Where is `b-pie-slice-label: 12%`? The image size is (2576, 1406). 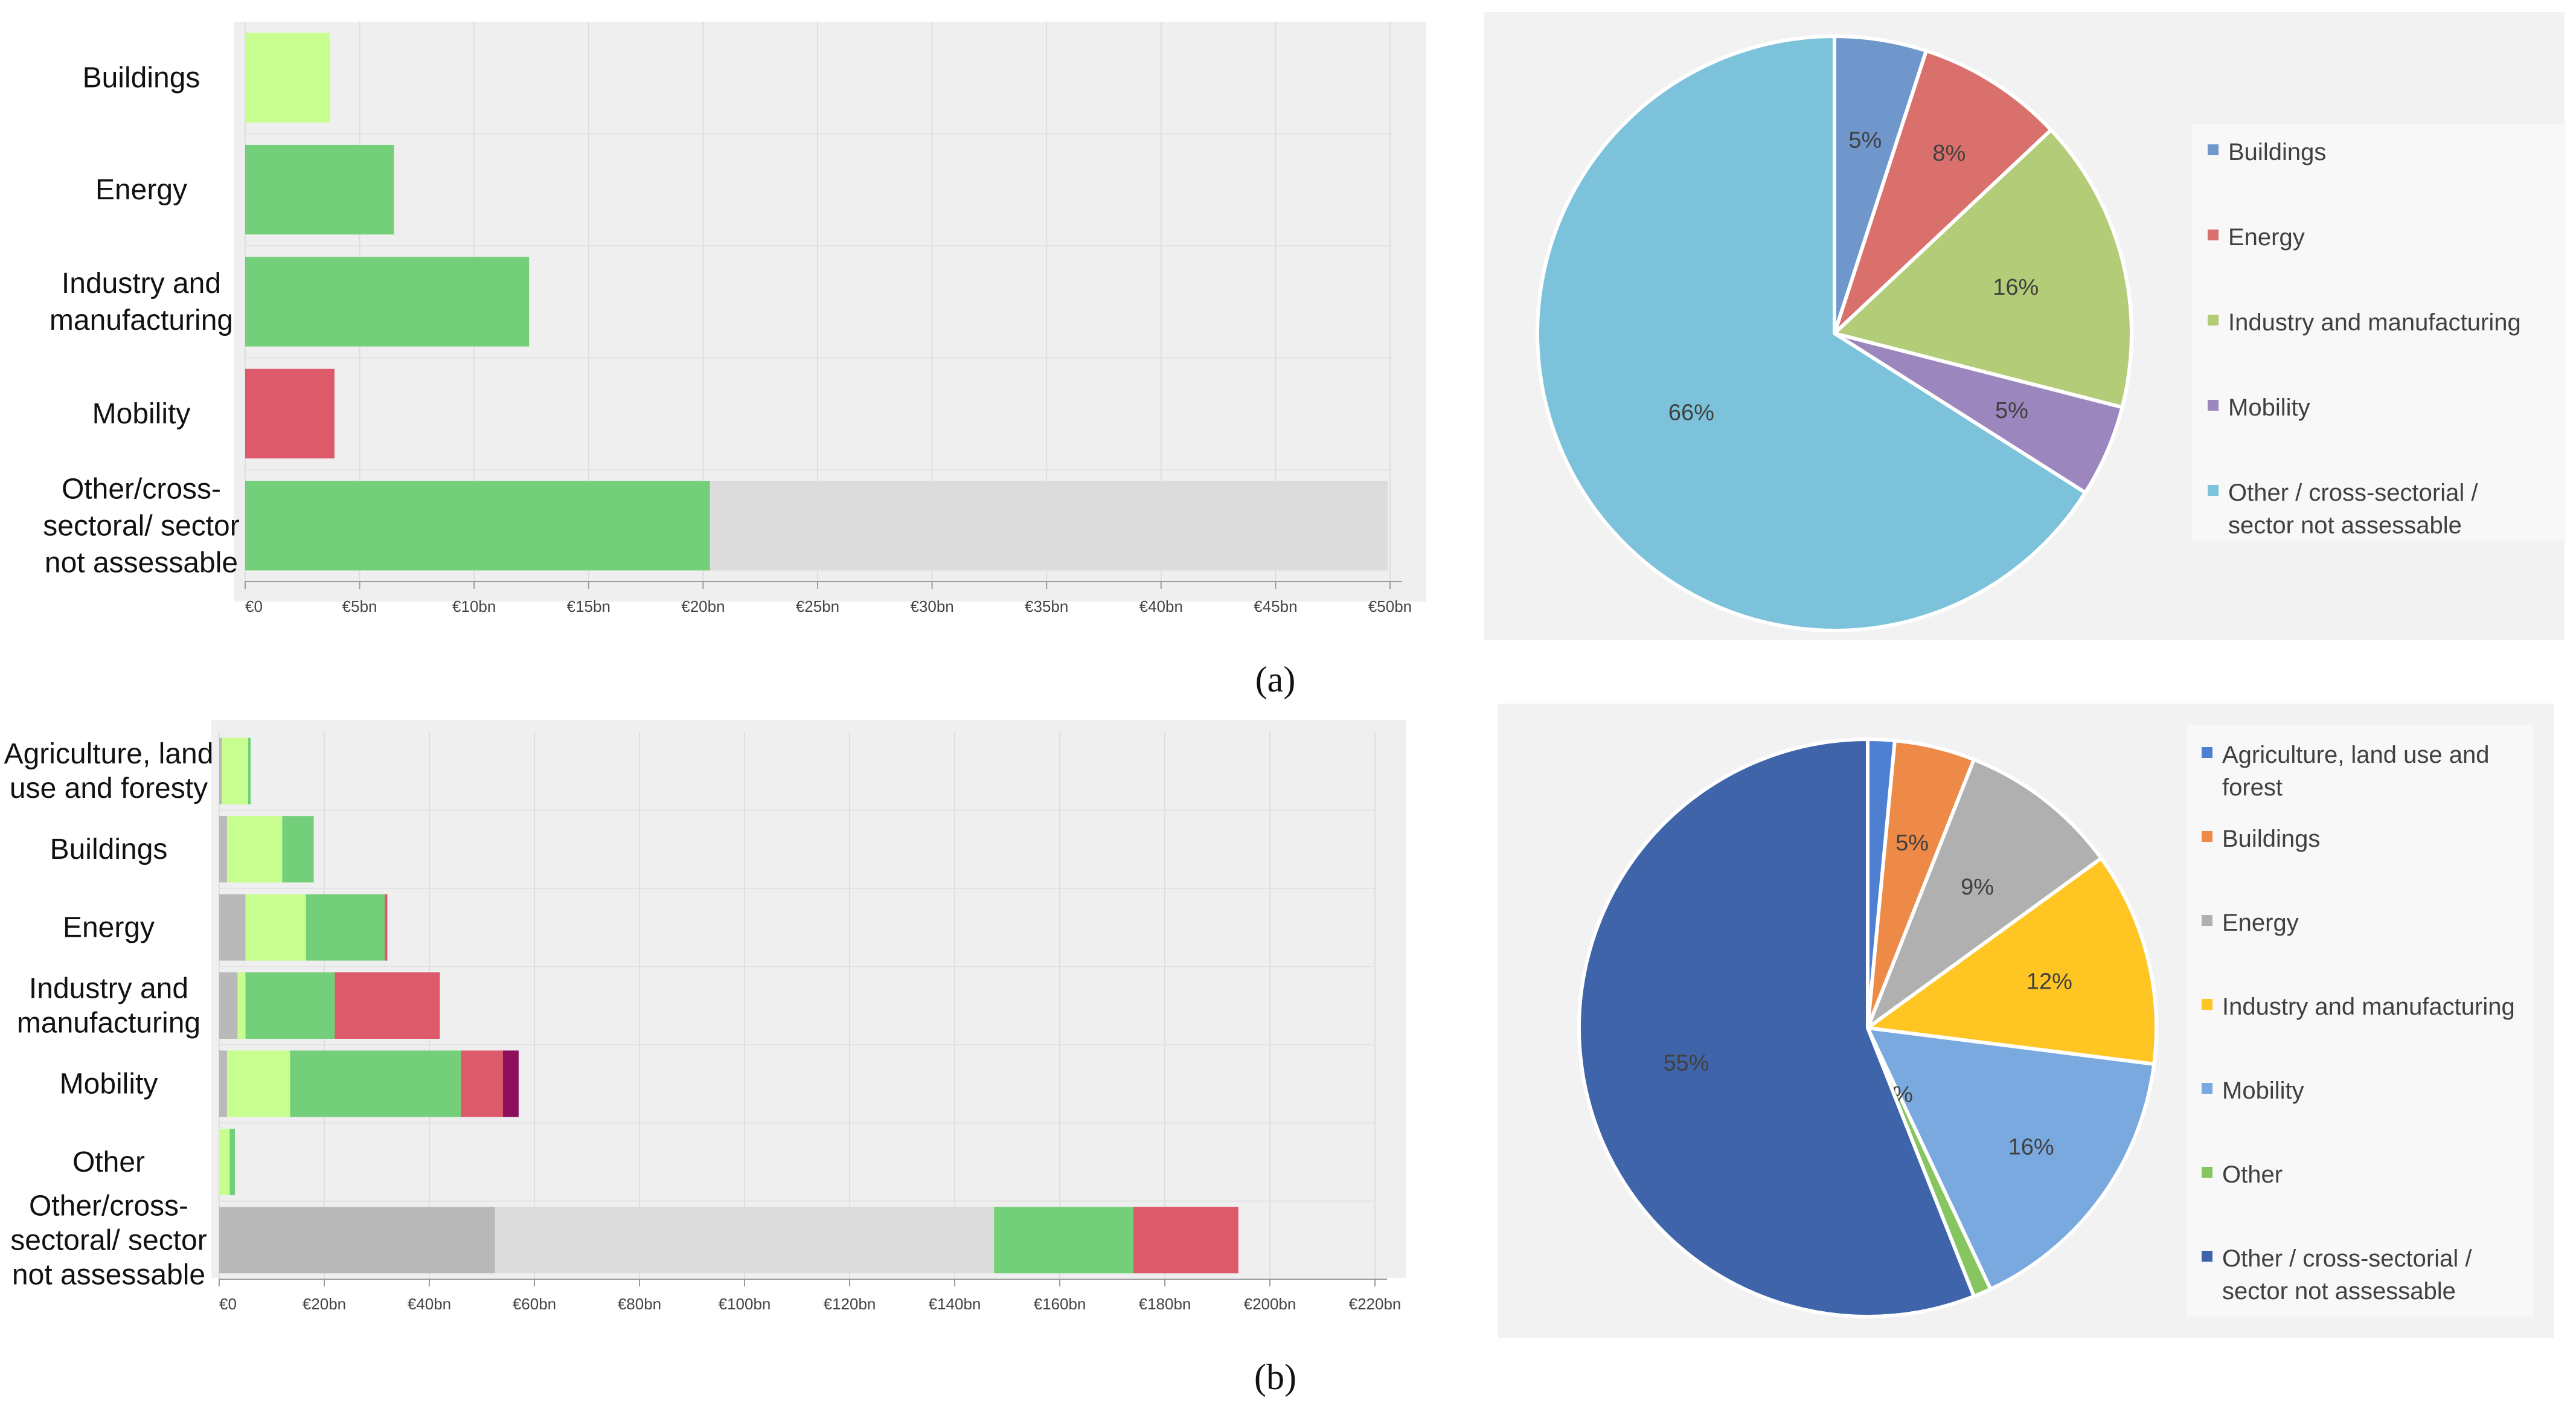 b-pie-slice-label: 12% is located at coordinates (2049, 982).